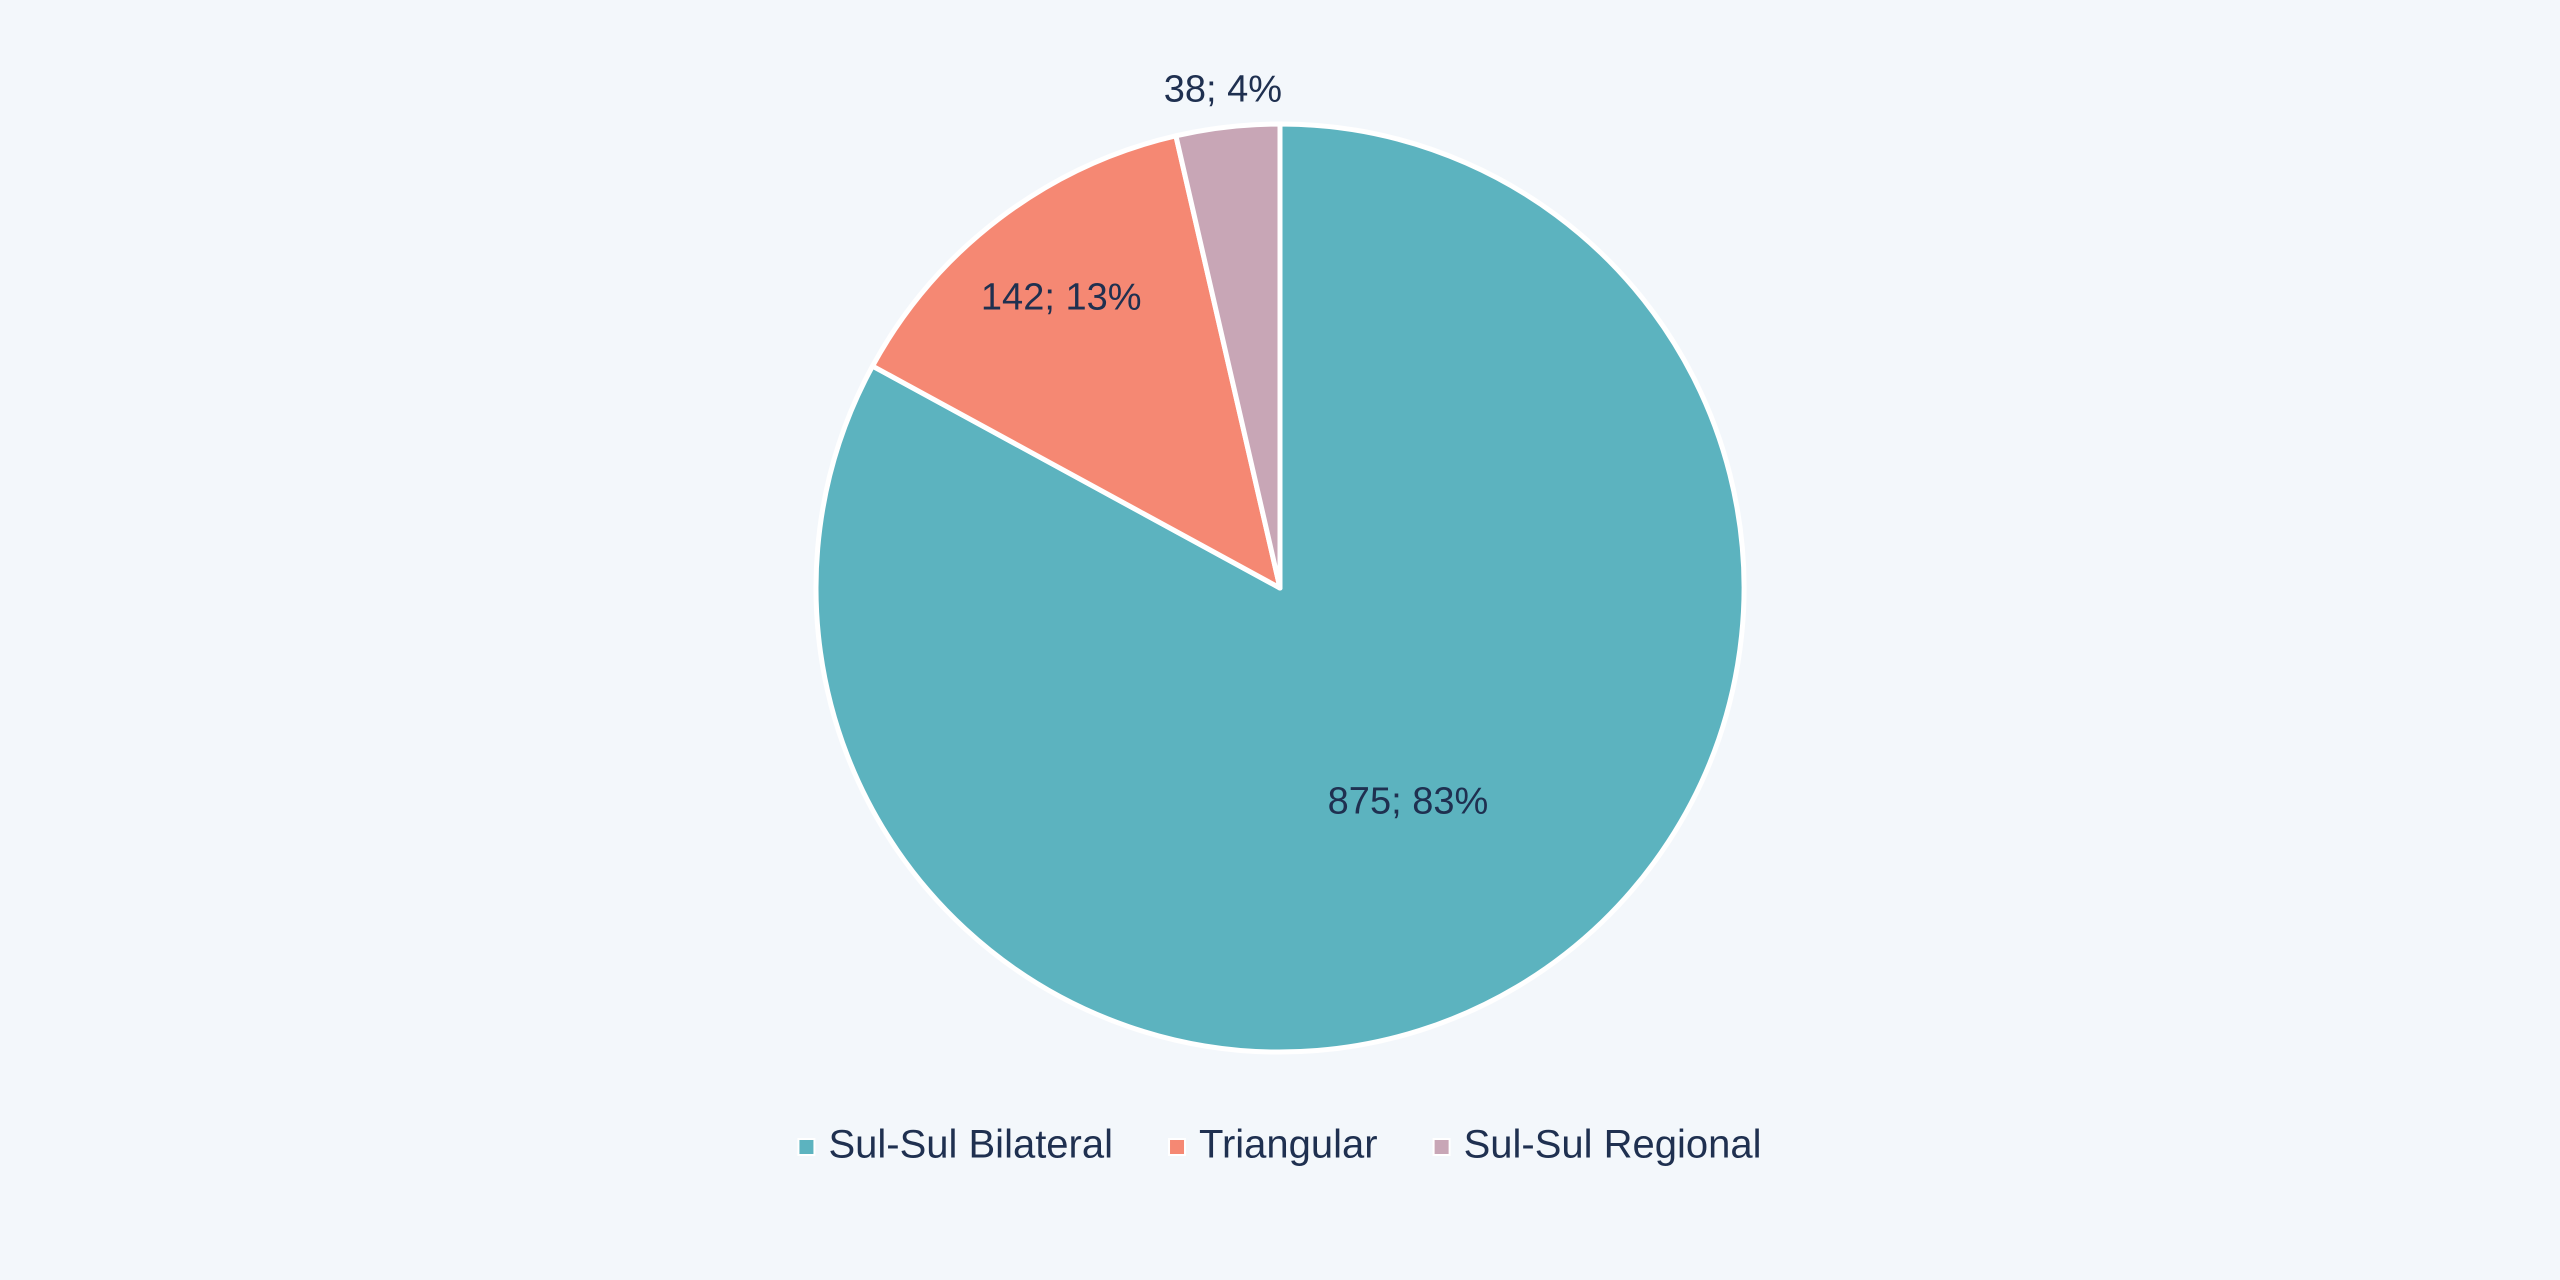 Image resolution: width=2560 pixels, height=1280 pixels. What do you see at coordinates (1228, 356) in the screenshot?
I see `pie-slice-sul-sul-regional` at bounding box center [1228, 356].